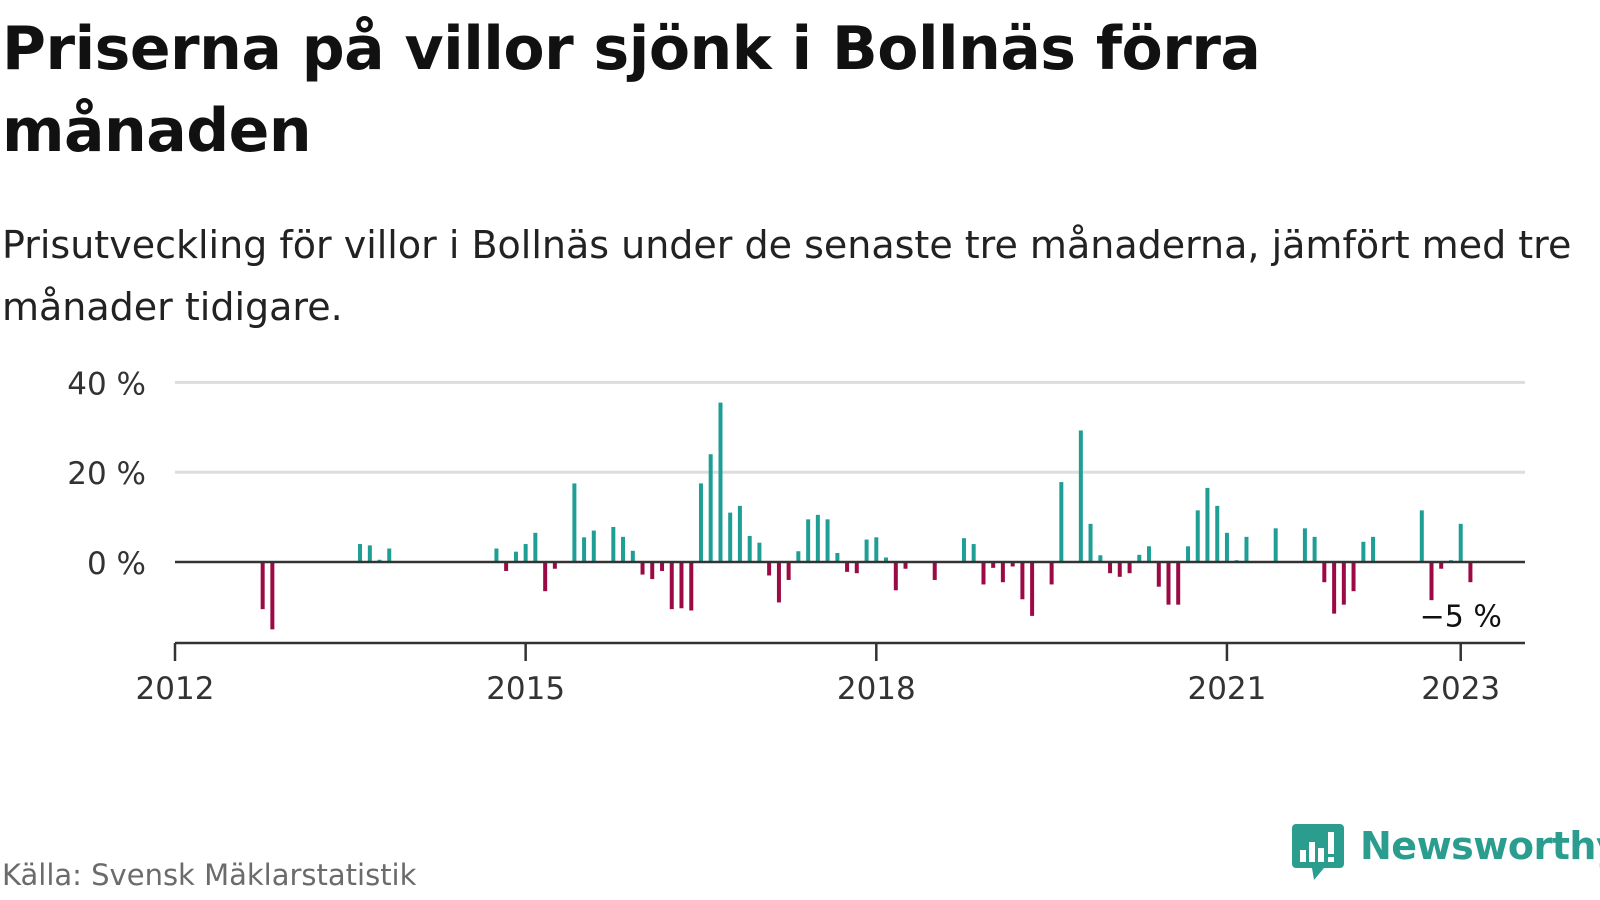  I want to click on x-tick-label: 2021, so click(1226, 689).